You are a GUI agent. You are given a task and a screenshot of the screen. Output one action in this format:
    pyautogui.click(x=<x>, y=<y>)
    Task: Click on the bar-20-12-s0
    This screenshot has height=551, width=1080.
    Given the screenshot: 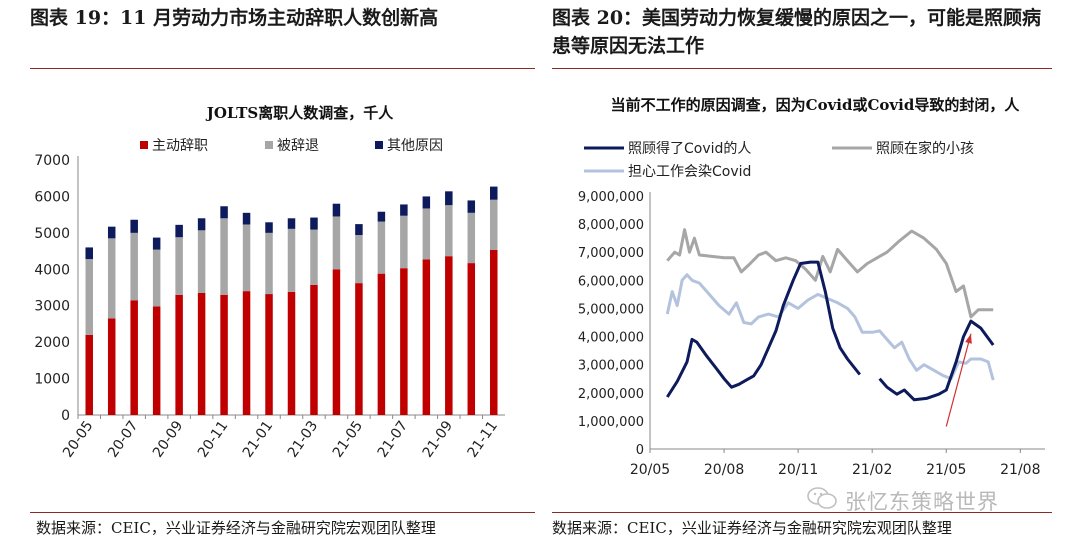 What is the action you would take?
    pyautogui.click(x=246, y=353)
    